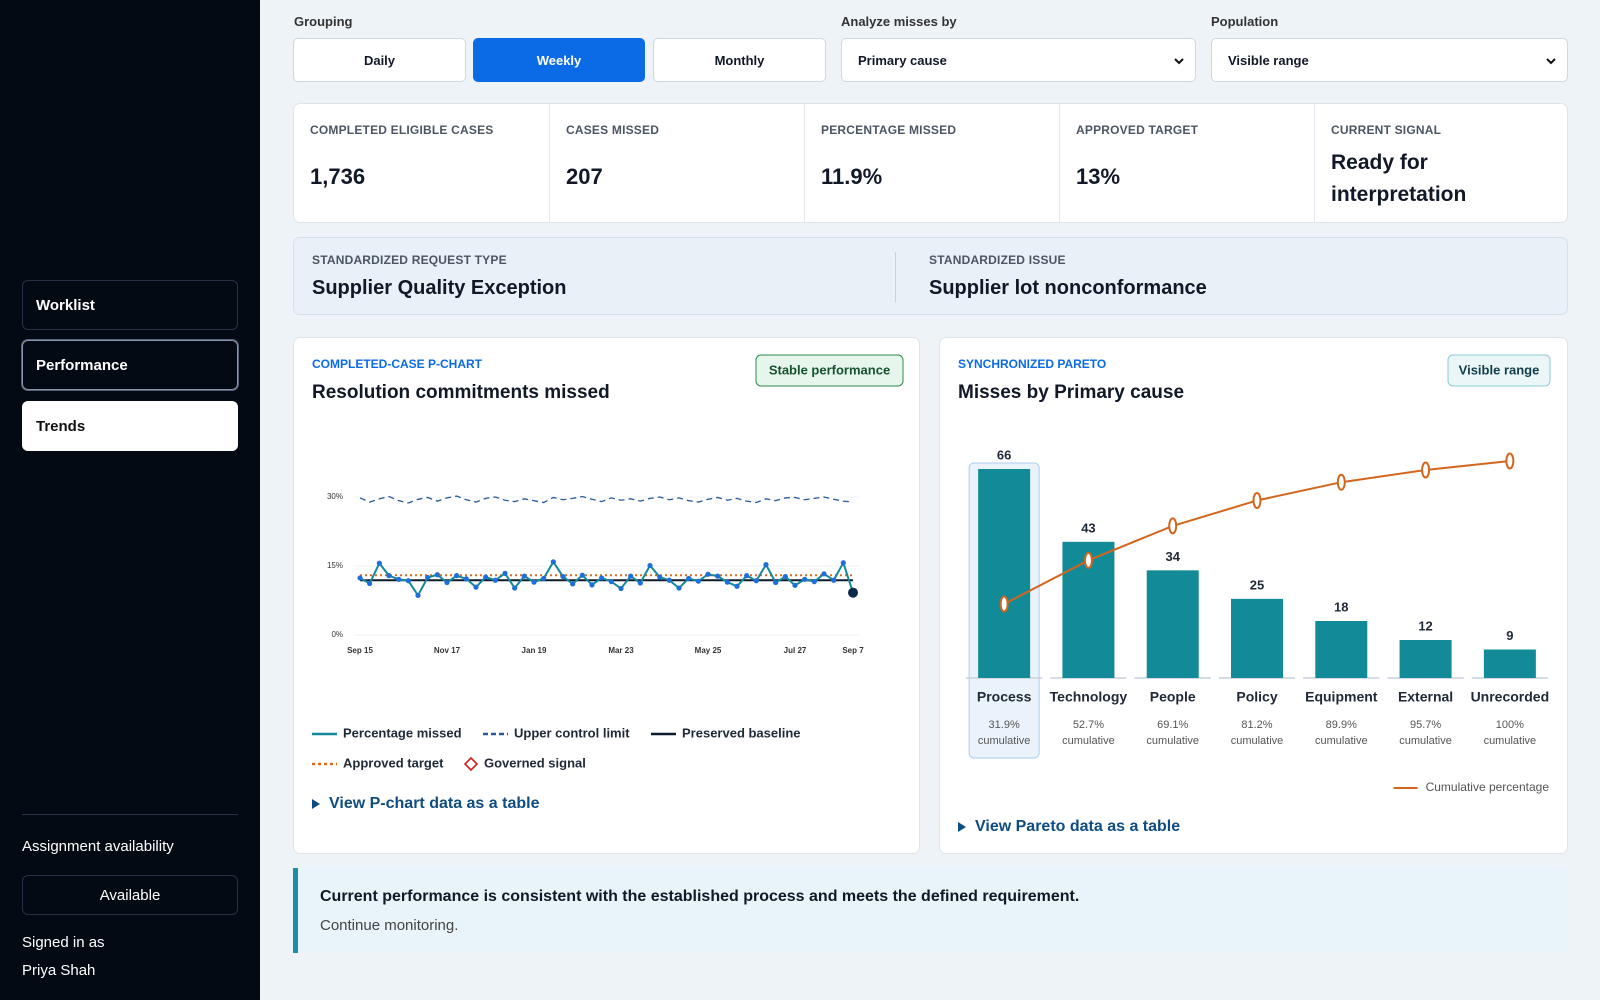 Image resolution: width=1600 pixels, height=1000 pixels. I want to click on grouping-button: Monthly, so click(739, 60).